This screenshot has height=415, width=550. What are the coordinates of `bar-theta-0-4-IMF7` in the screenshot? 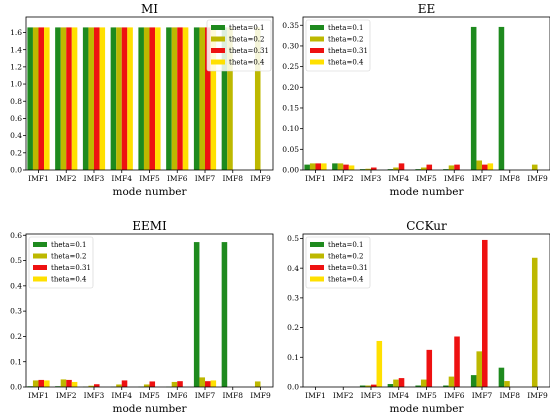 It's located at (213, 383).